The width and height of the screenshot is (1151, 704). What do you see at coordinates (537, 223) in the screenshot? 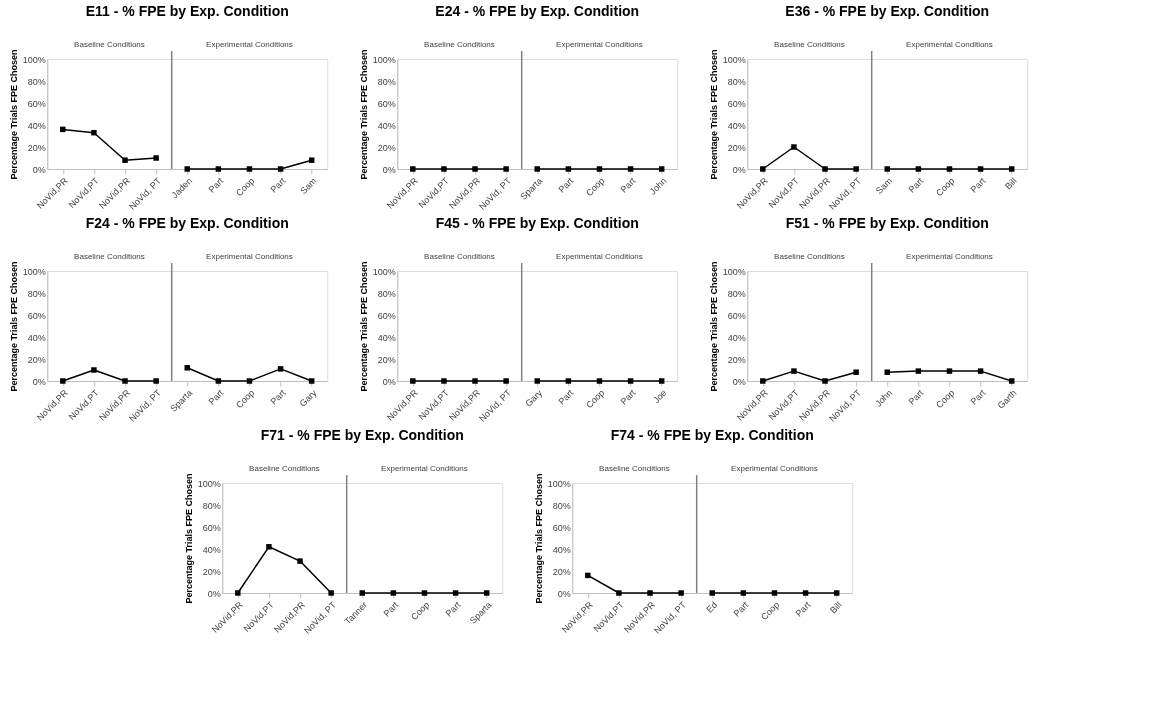
I see `chart-title: F45 - % FPE by Exp. Condition` at bounding box center [537, 223].